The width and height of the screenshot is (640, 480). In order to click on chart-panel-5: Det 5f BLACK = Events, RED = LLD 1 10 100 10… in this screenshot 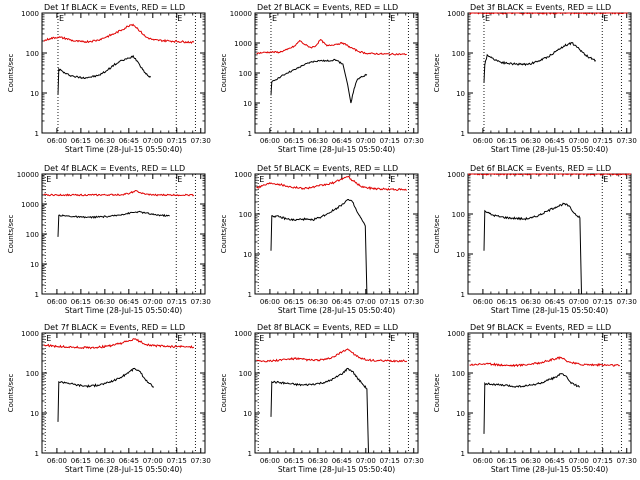, I will do `click(322, 239)`.